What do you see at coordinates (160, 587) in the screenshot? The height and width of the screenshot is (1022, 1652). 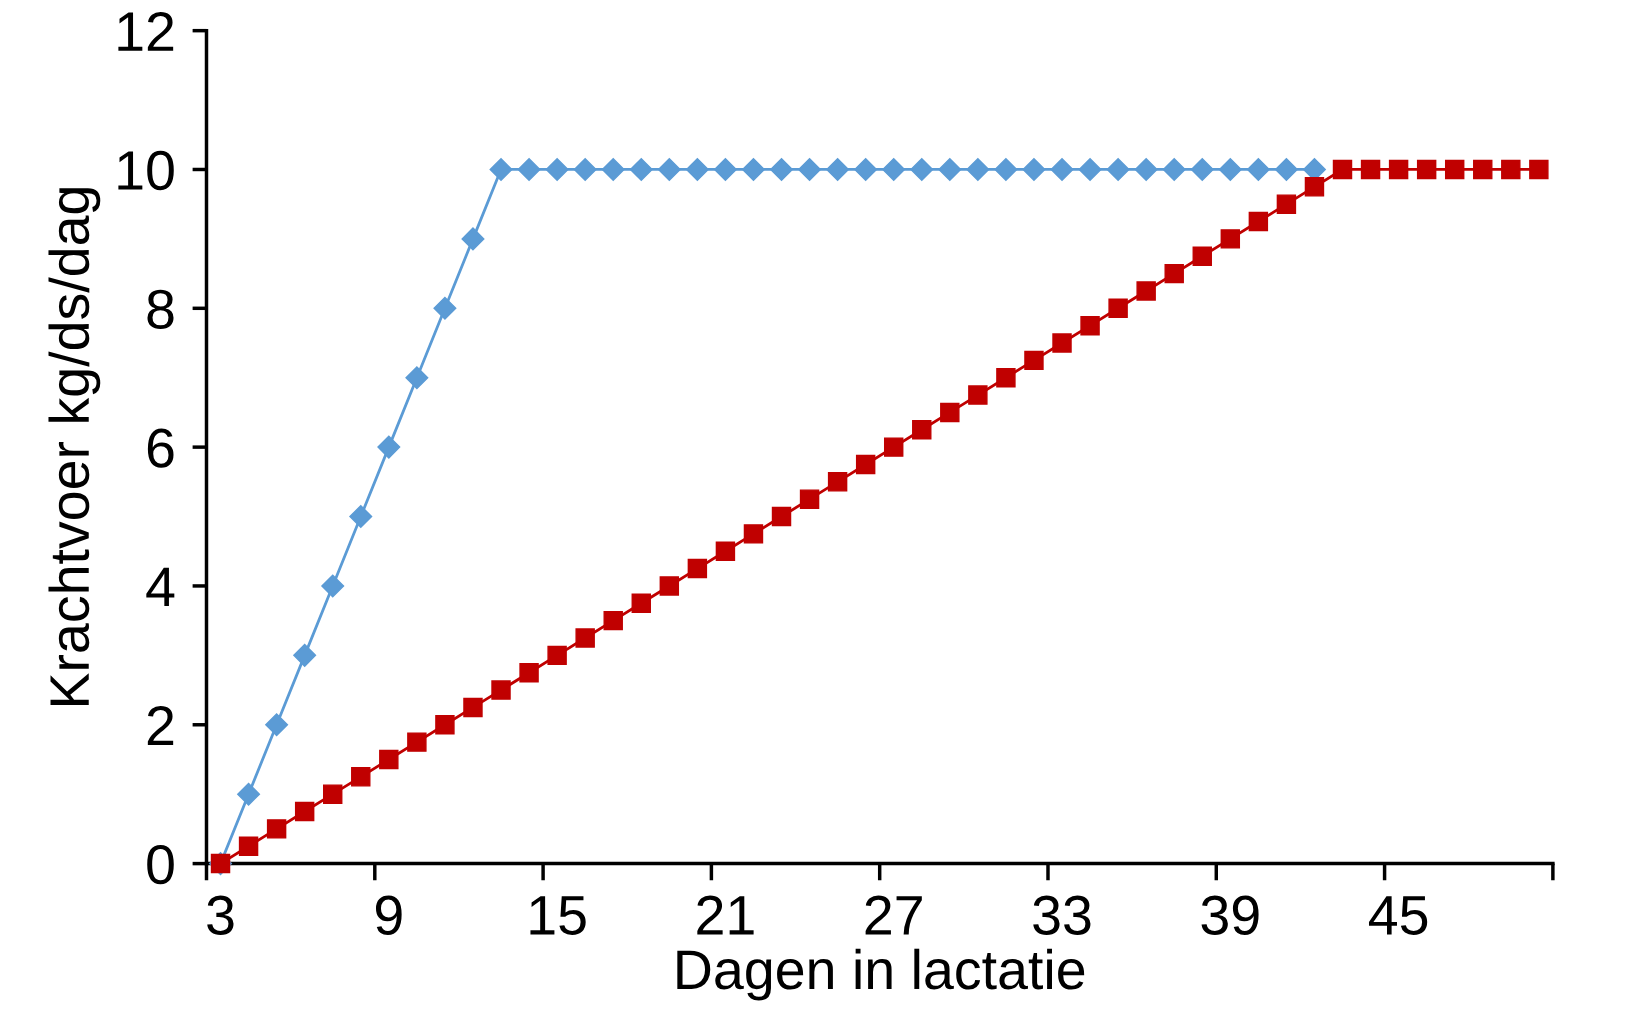 I see `y-tick-label: 4` at bounding box center [160, 587].